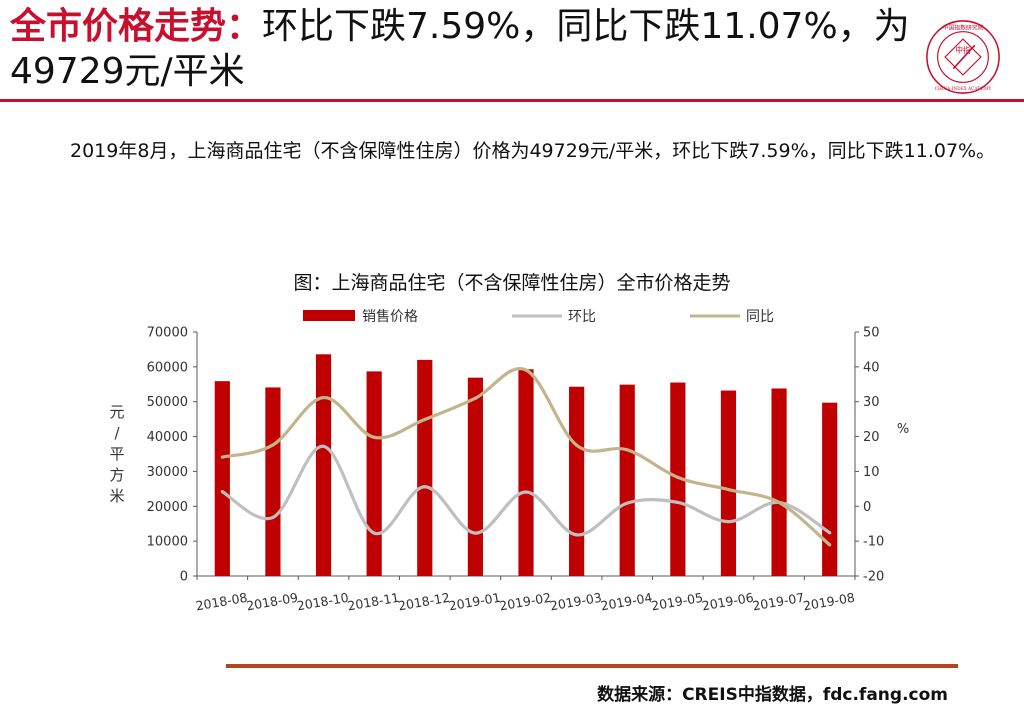  I want to click on china-index-academy-logo: 中指 中国指数研究院 CHINA INDEX ACADEMY, so click(963, 57).